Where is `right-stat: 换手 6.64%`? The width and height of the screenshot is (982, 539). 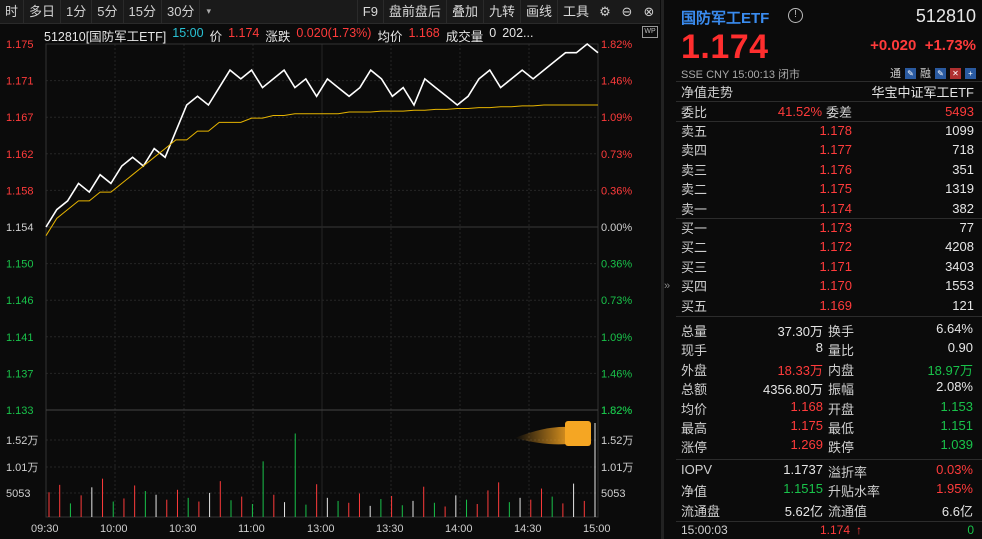 right-stat: 换手 6.64% is located at coordinates (900, 330).